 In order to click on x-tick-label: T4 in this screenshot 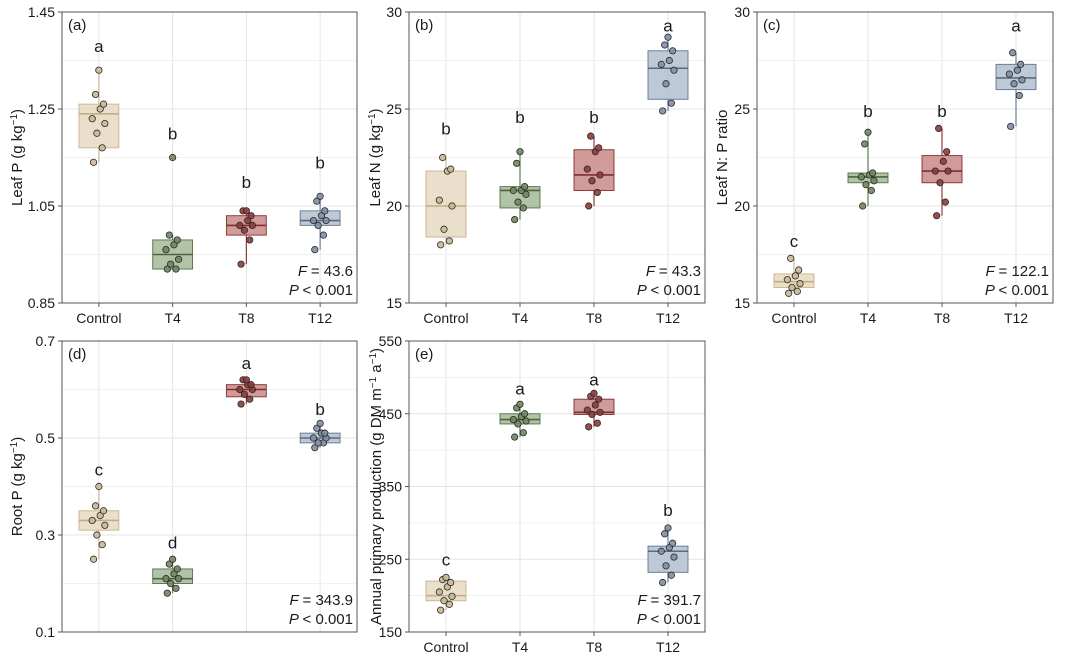, I will do `click(520, 318)`.